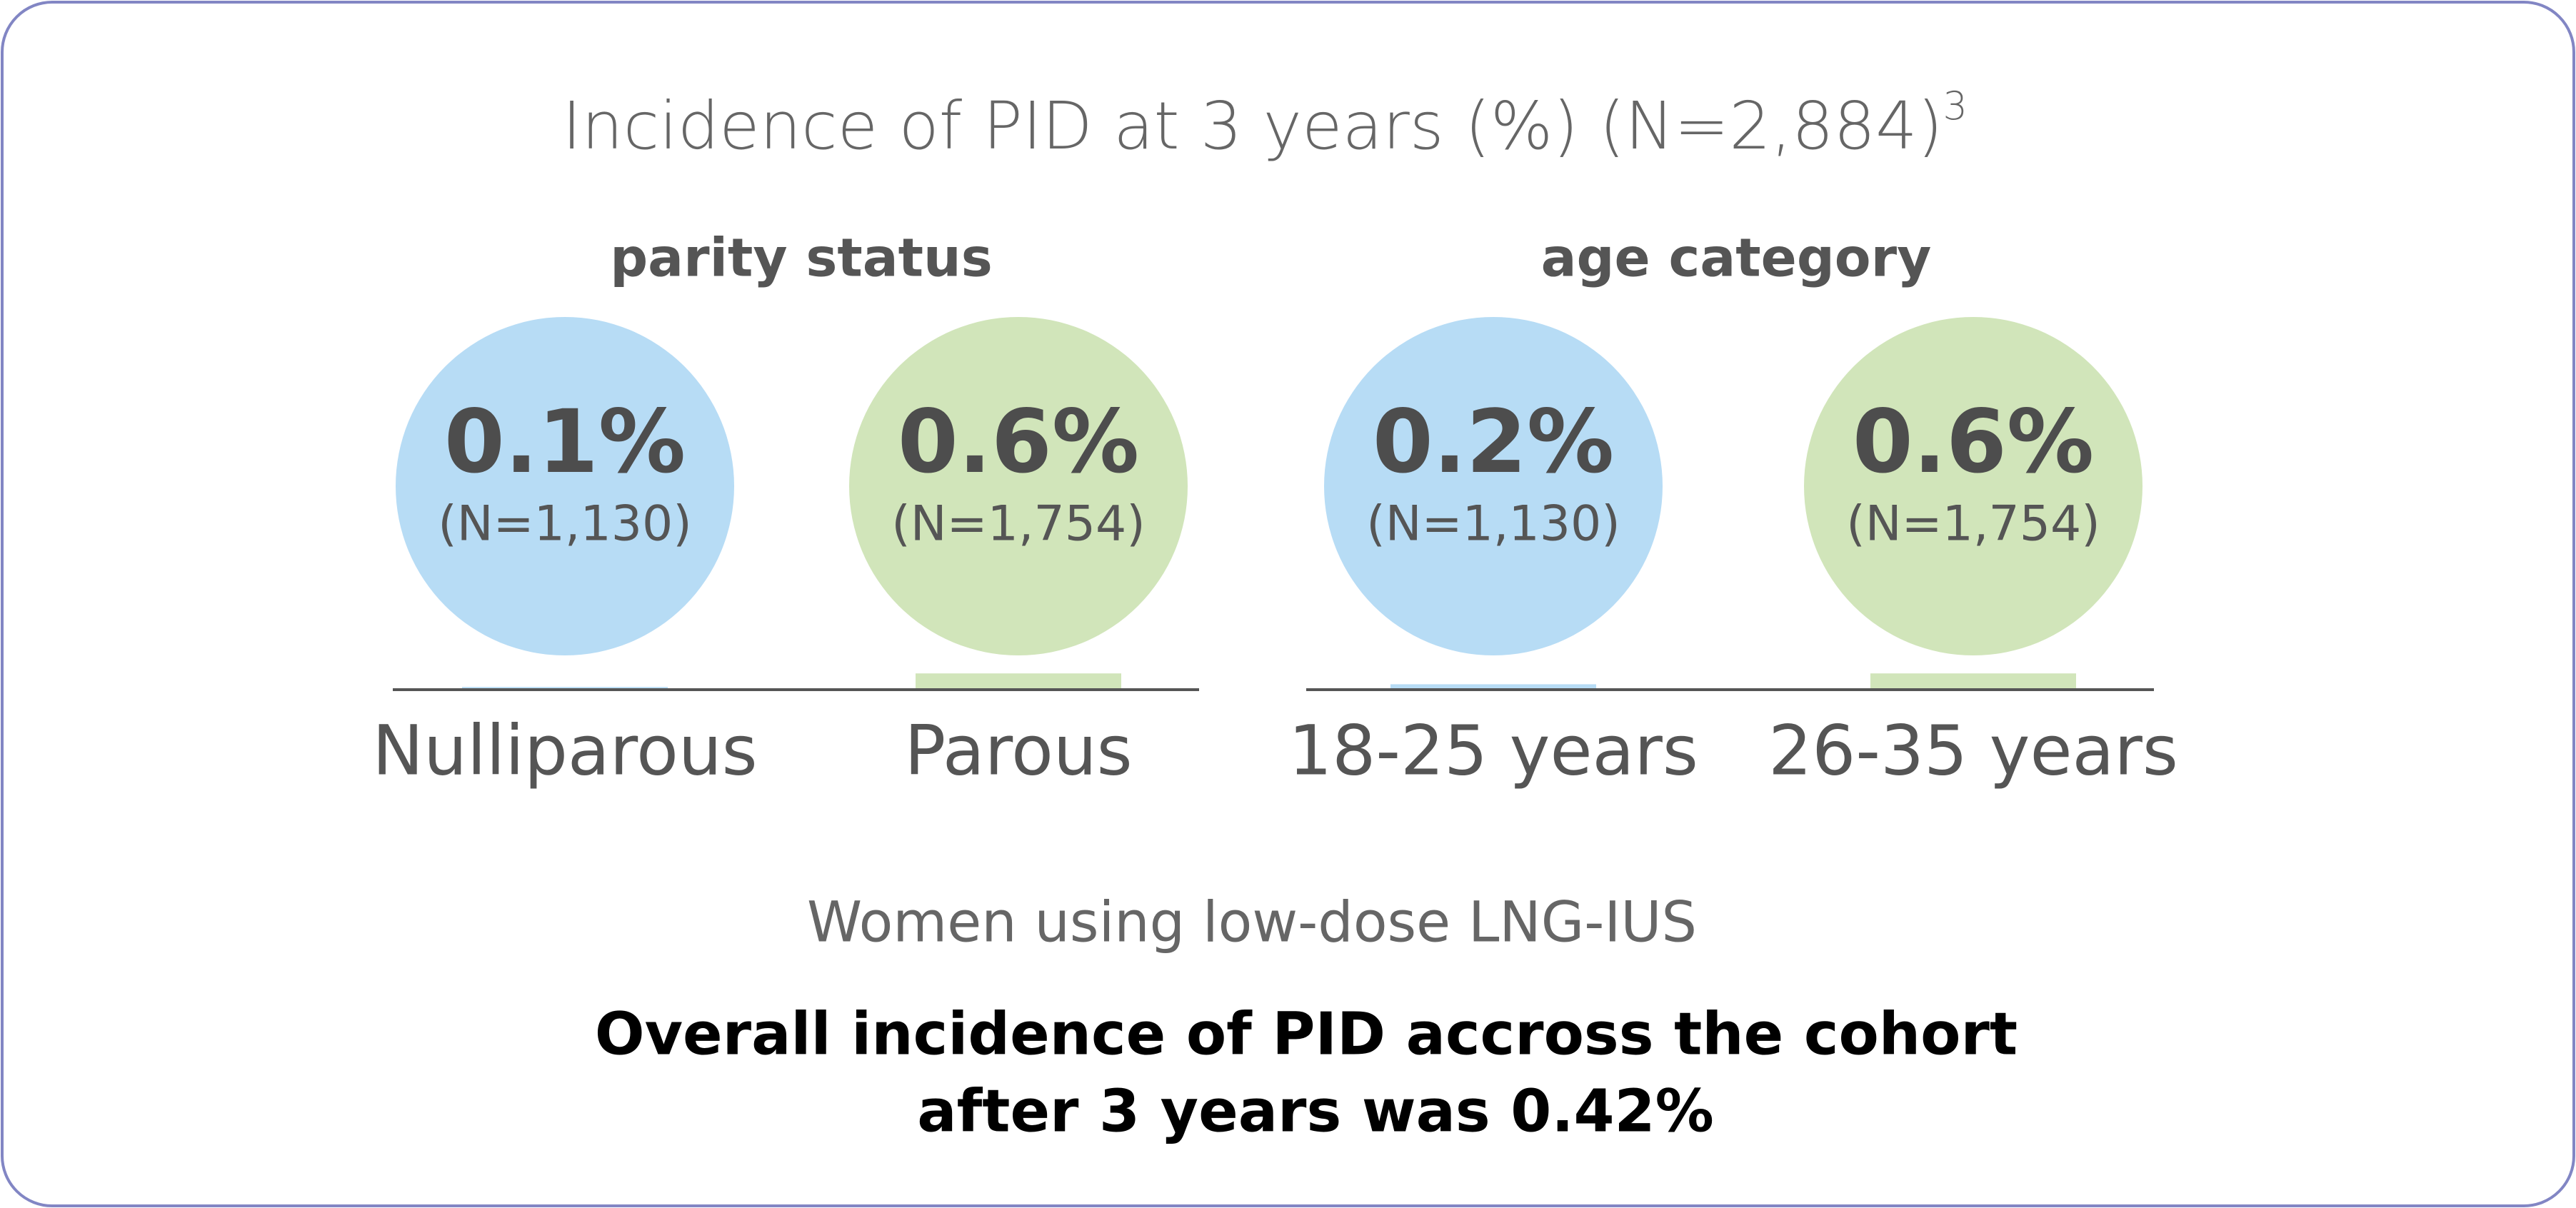  Describe the element at coordinates (1973, 750) in the screenshot. I see `category-label: 26-35 years` at that location.